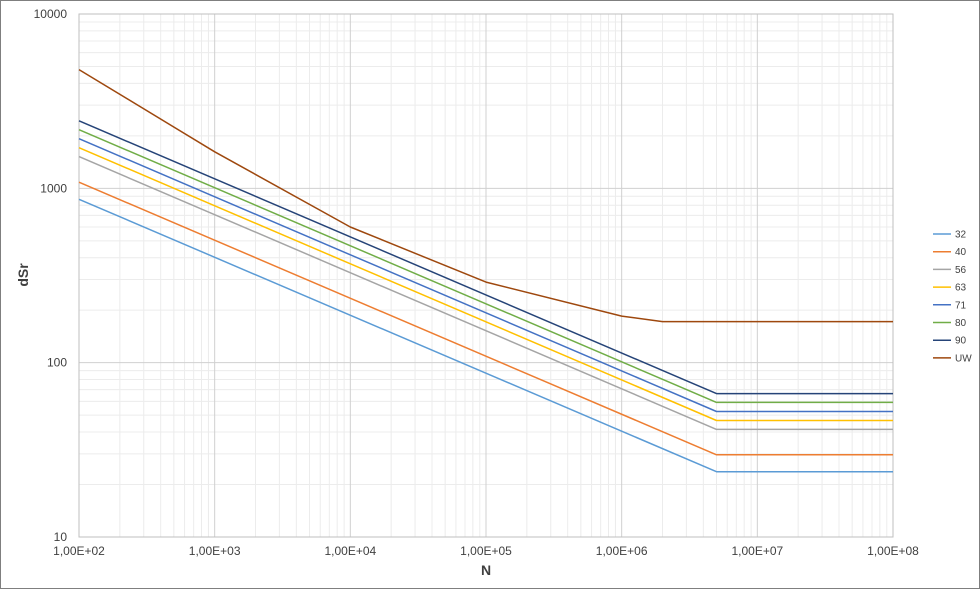  What do you see at coordinates (963, 358) in the screenshot?
I see `legend-label: UW` at bounding box center [963, 358].